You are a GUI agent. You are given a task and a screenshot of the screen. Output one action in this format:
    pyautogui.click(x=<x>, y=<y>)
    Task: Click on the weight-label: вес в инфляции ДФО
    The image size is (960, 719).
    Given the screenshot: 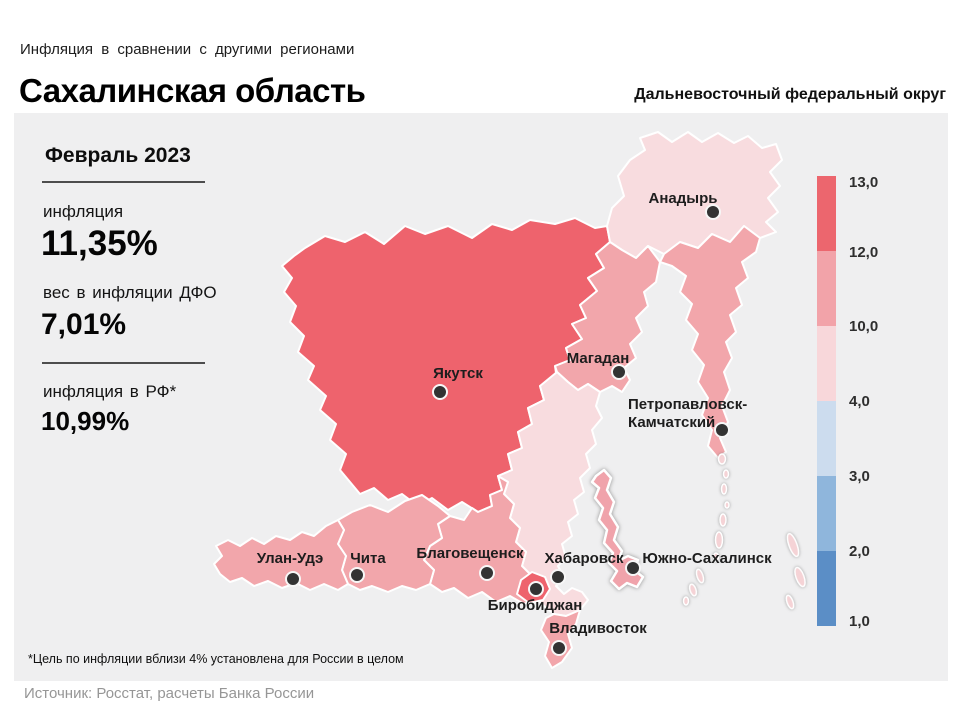 What is the action you would take?
    pyautogui.click(x=130, y=292)
    